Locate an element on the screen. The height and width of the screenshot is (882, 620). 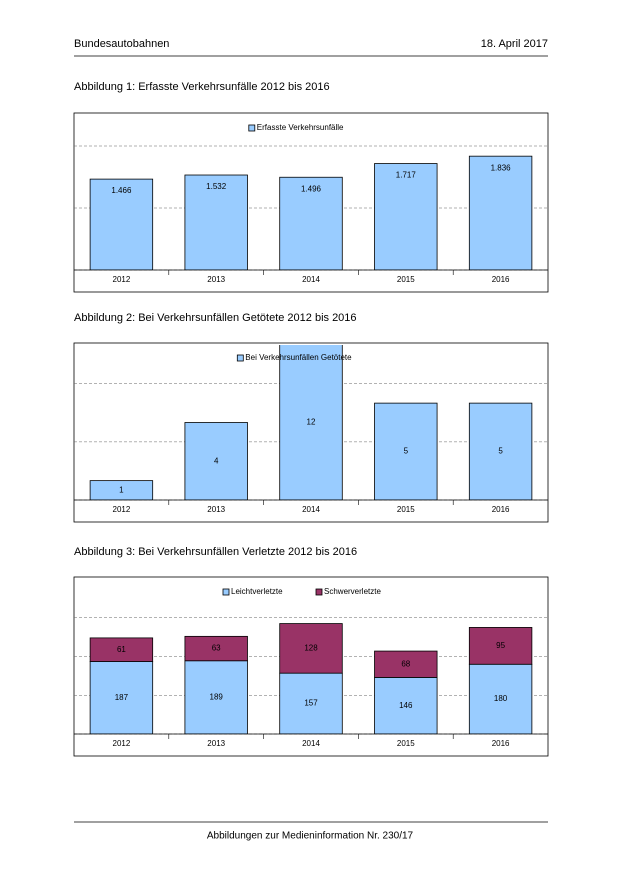
data-label: 1 is located at coordinates (121, 489).